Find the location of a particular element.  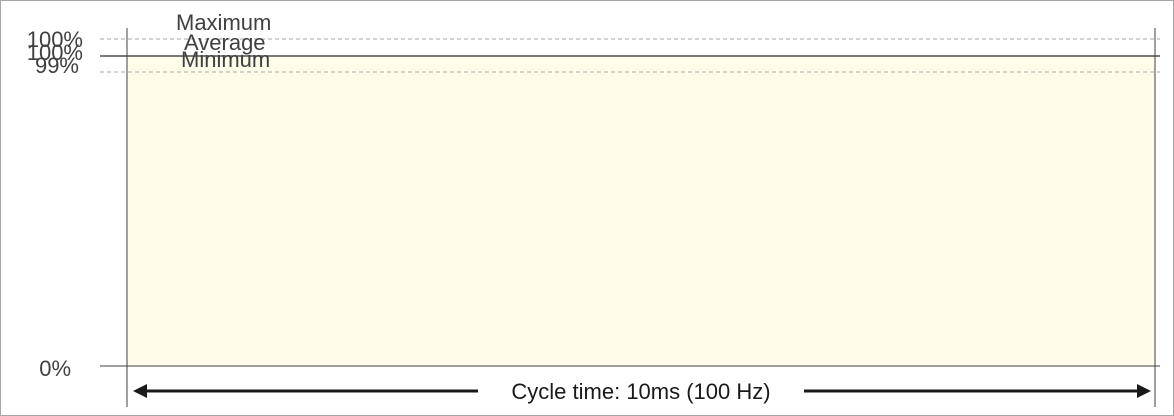

y-tick-label-max: 100% is located at coordinates (55, 39).